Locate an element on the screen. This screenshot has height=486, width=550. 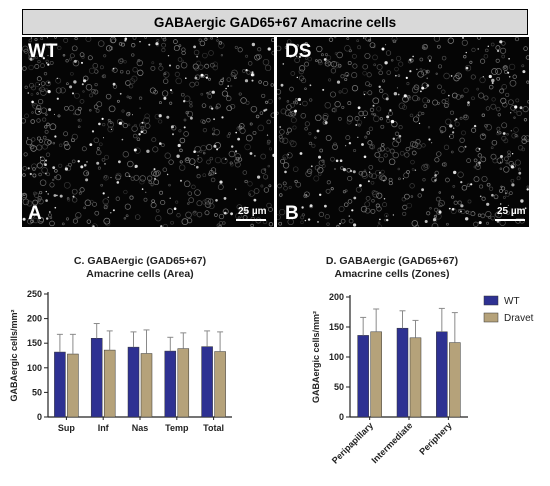
scale-bar-label-a: 25 µm is located at coordinates (252, 211).